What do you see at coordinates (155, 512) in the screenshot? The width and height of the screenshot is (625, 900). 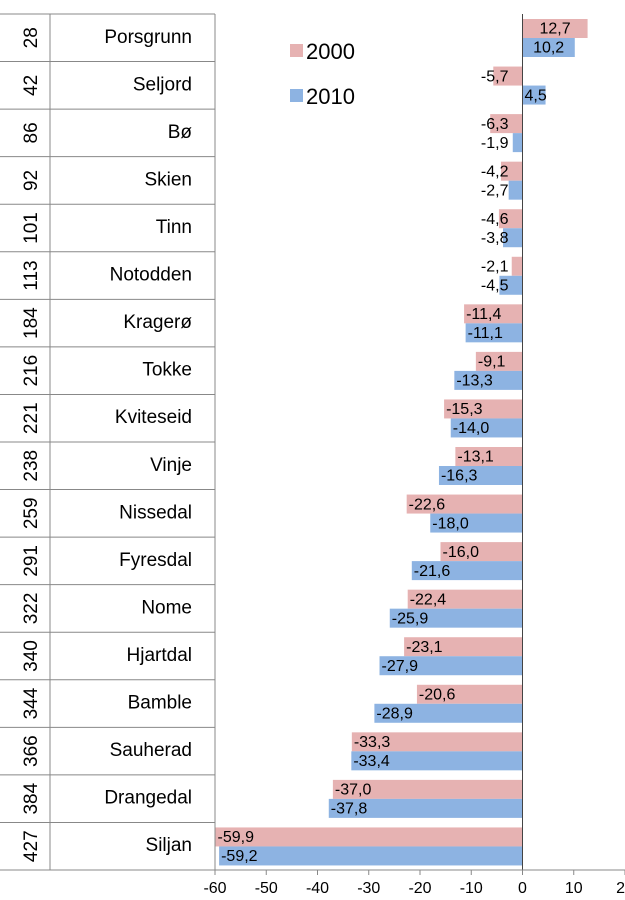 I see `category-label: Nissedal` at bounding box center [155, 512].